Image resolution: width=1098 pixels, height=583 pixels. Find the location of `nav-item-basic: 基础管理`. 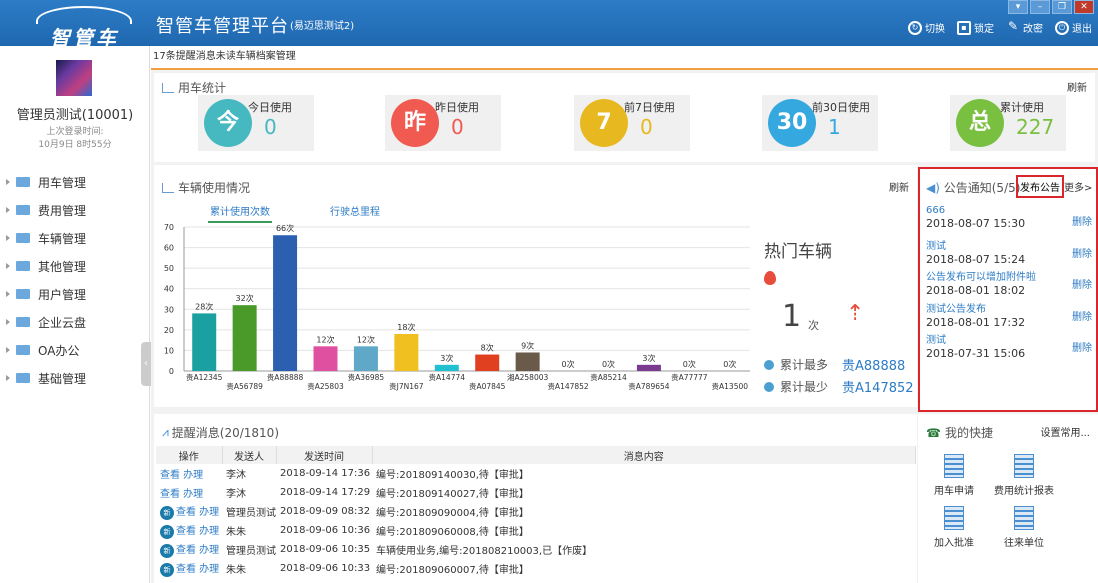

nav-item-basic: 基础管理 is located at coordinates (76, 378).